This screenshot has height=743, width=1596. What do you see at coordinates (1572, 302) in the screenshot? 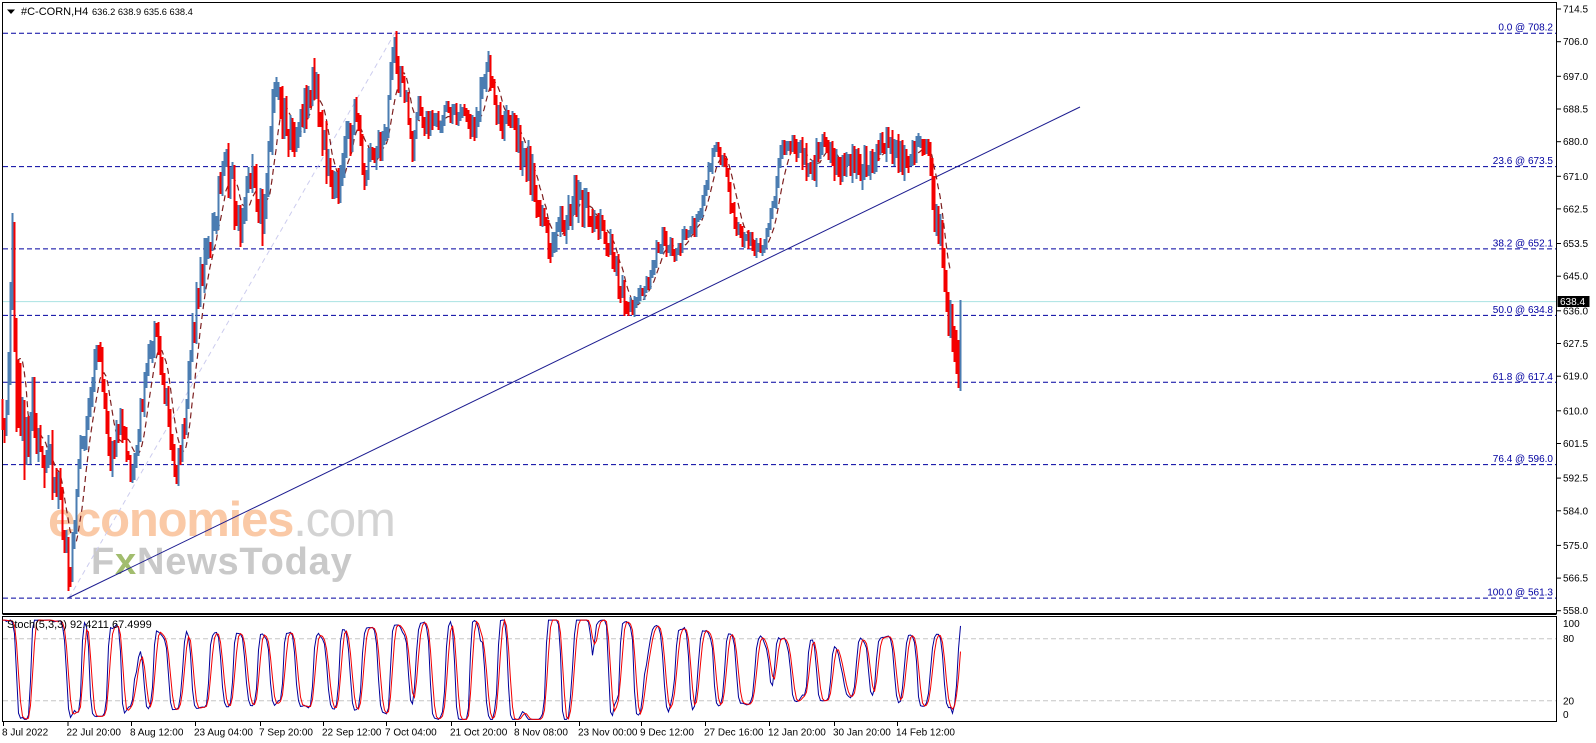
I see `svg-text: 638.4` at bounding box center [1572, 302].